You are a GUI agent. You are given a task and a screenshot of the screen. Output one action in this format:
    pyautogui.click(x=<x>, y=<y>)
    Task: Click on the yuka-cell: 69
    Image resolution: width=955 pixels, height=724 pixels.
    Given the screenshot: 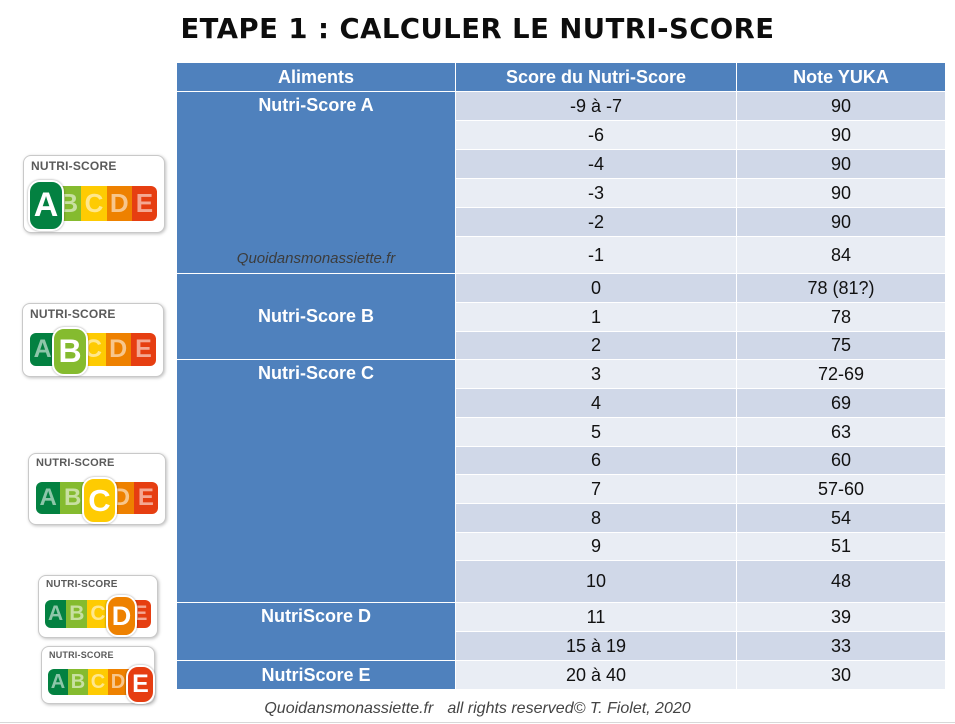 What is the action you would take?
    pyautogui.click(x=841, y=403)
    